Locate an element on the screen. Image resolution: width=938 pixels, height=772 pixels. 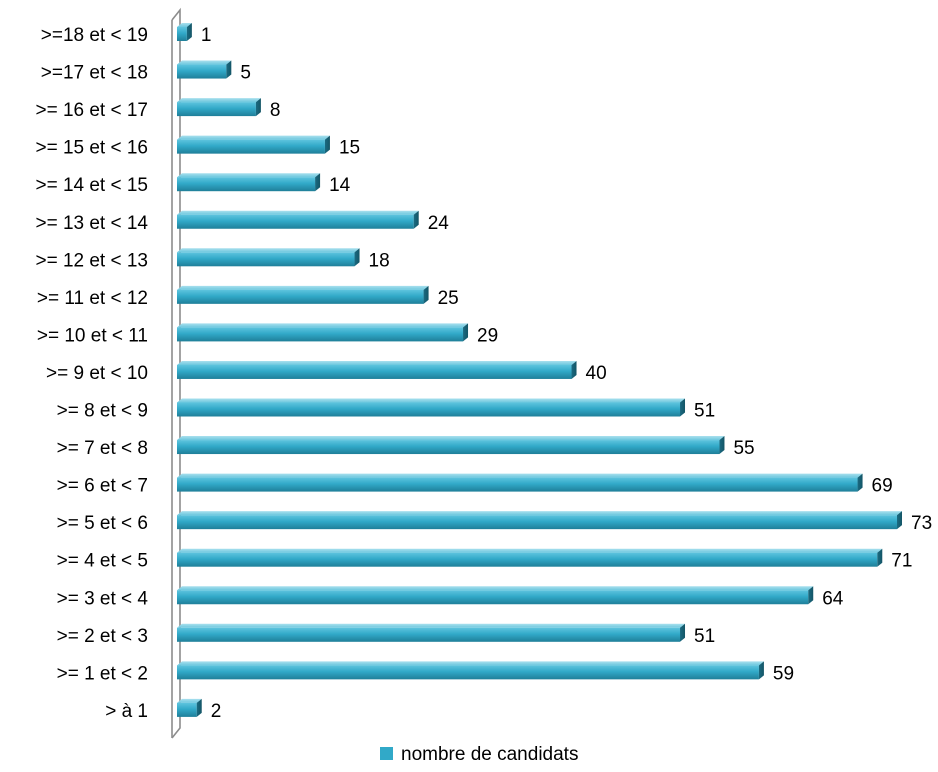
category-label: >= 12 et < 13 is located at coordinates (91, 260).